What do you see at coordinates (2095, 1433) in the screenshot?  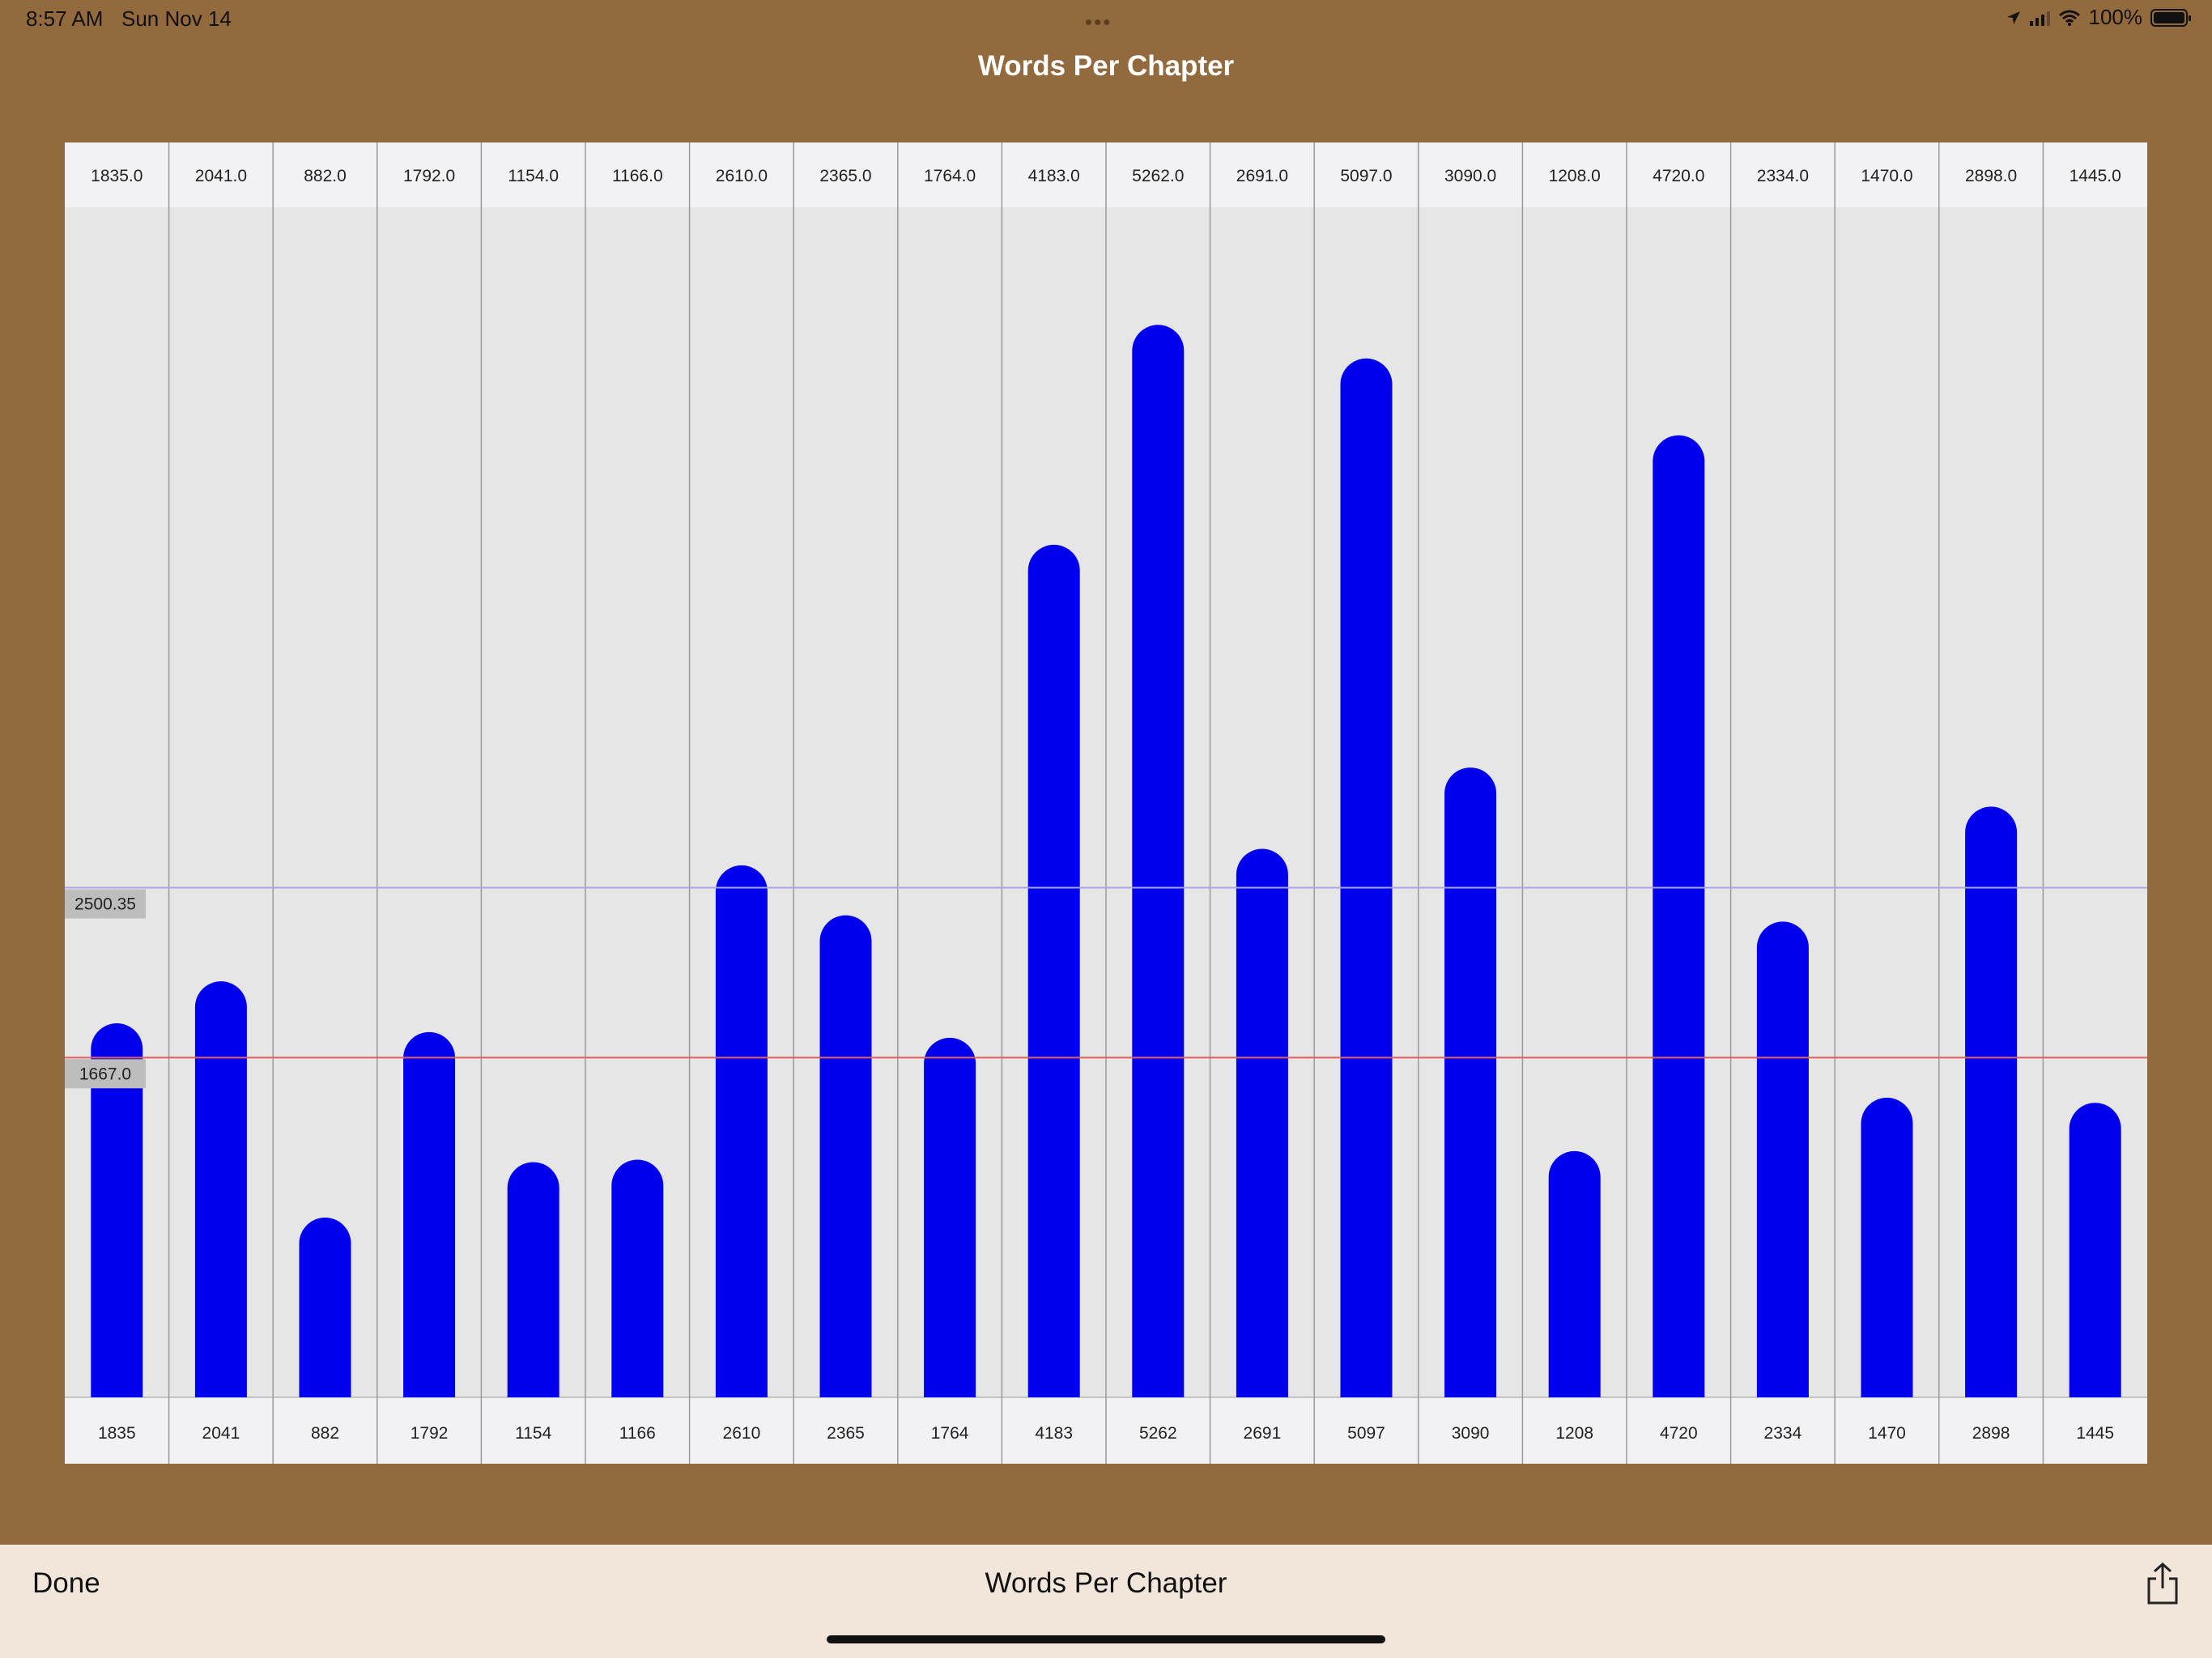 I see `bottom-value-label: 1445` at bounding box center [2095, 1433].